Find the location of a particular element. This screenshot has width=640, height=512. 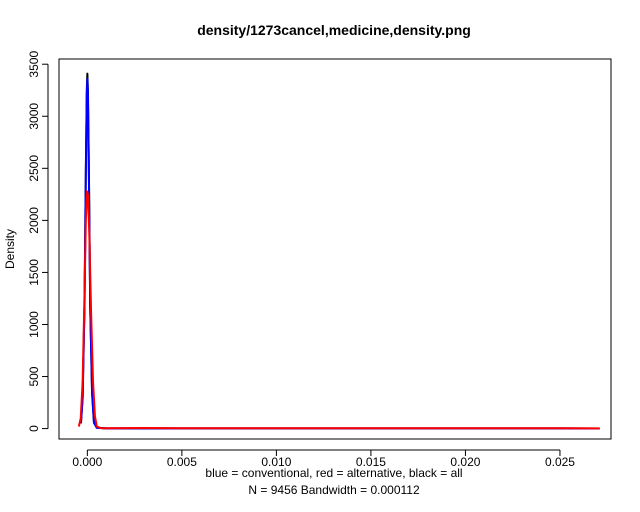

chart-title: density/1273cancel,medicine,density.png is located at coordinates (334, 30).